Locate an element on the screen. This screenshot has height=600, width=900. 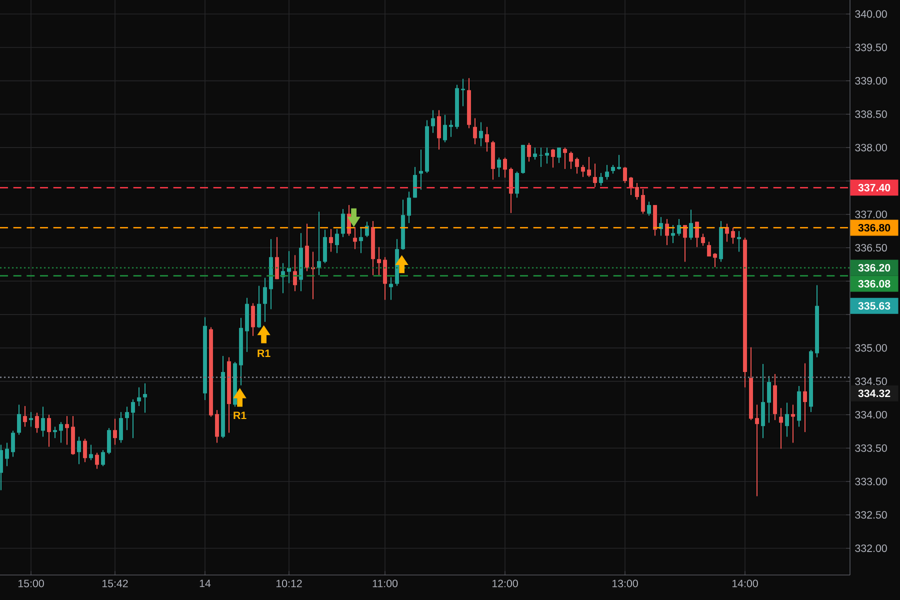
y-tick-label: 334.50 is located at coordinates (871, 382).